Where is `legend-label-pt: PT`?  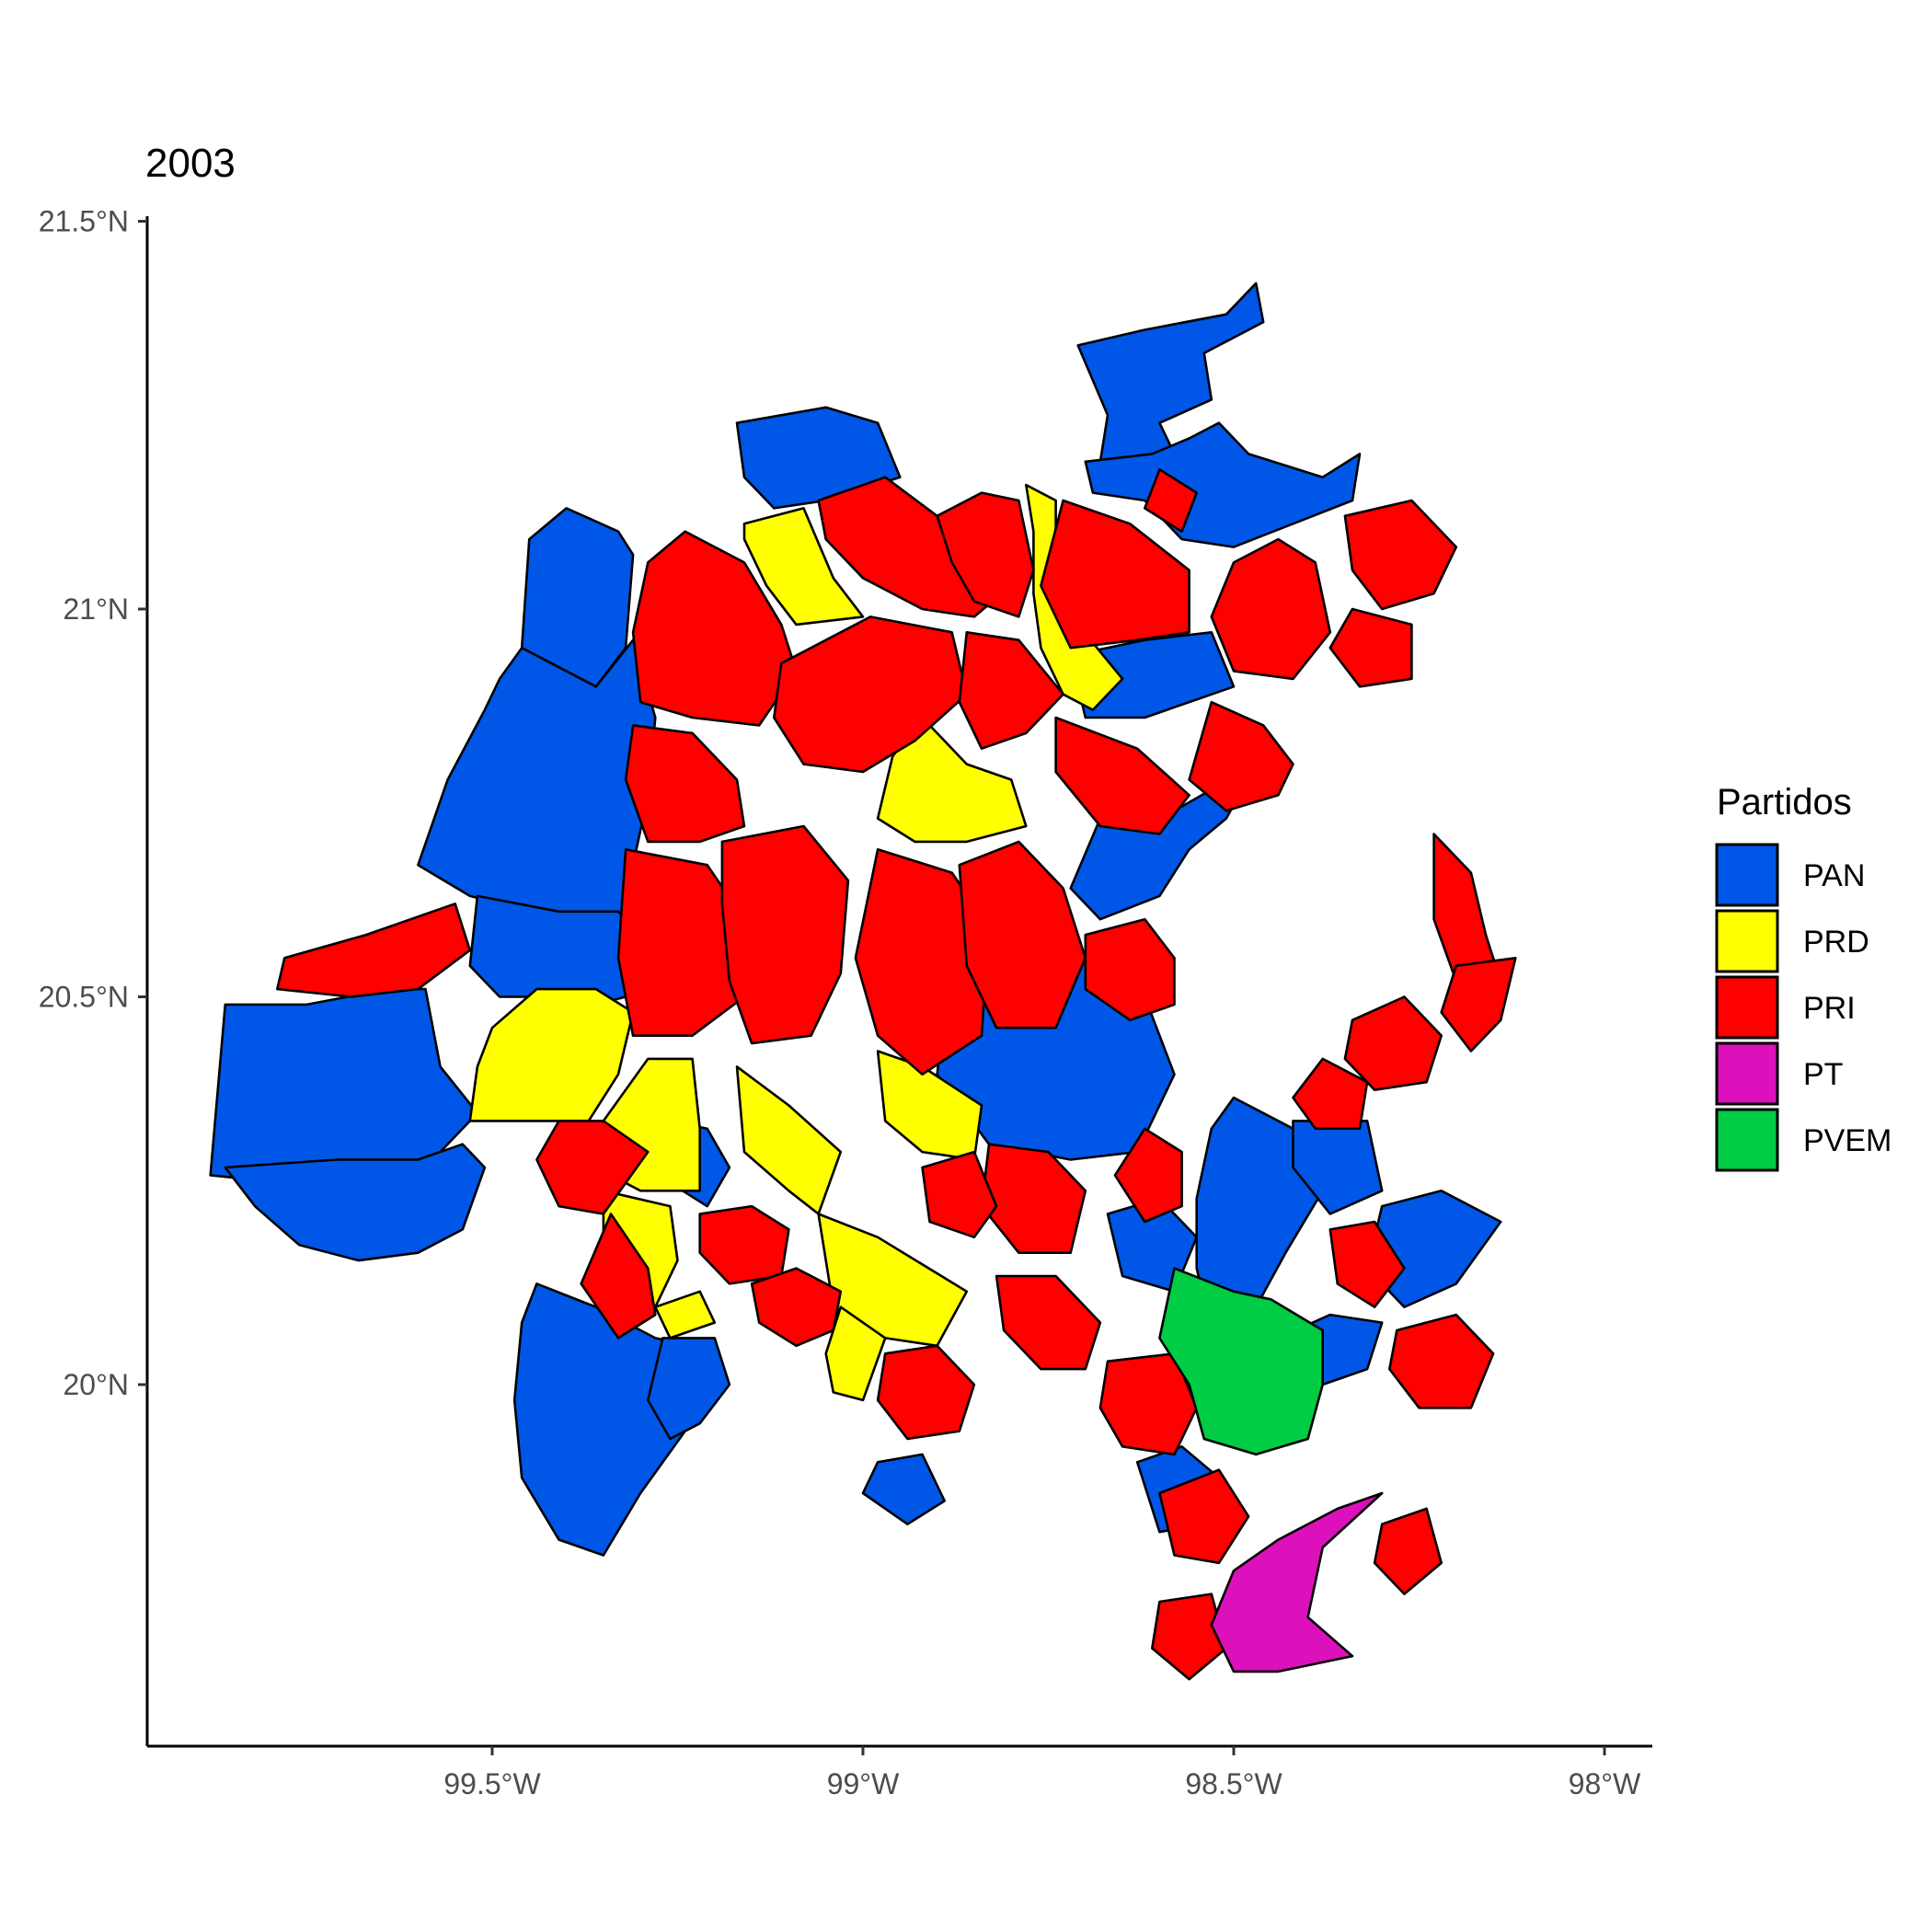
legend-label-pt: PT is located at coordinates (1823, 1074).